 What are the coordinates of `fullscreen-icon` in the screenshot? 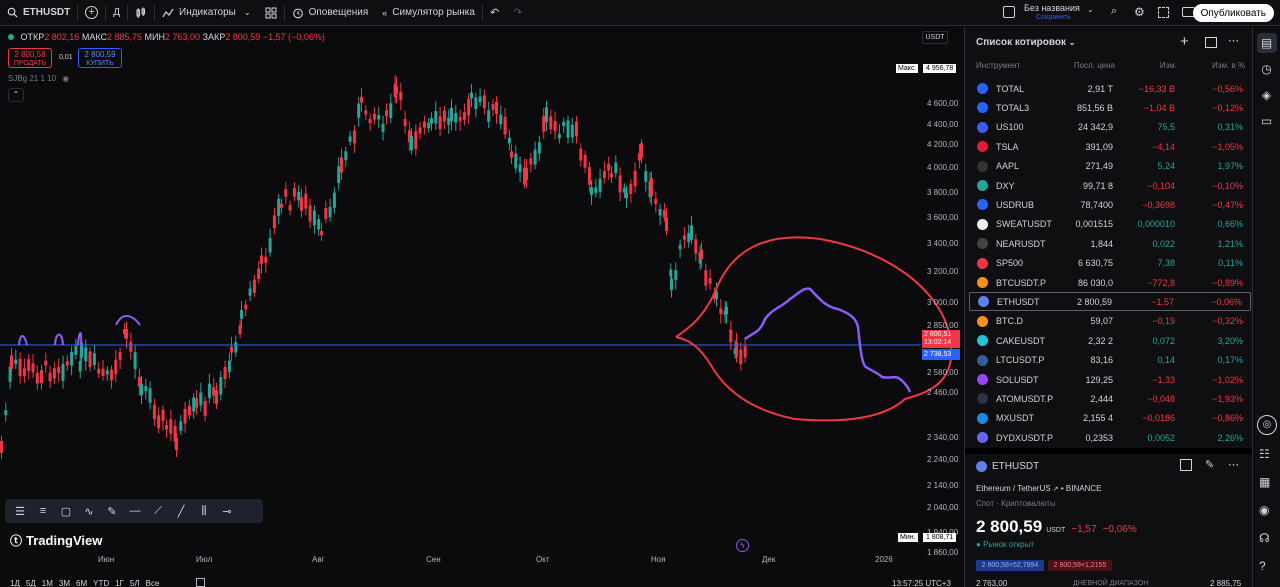 It's located at (1163, 12).